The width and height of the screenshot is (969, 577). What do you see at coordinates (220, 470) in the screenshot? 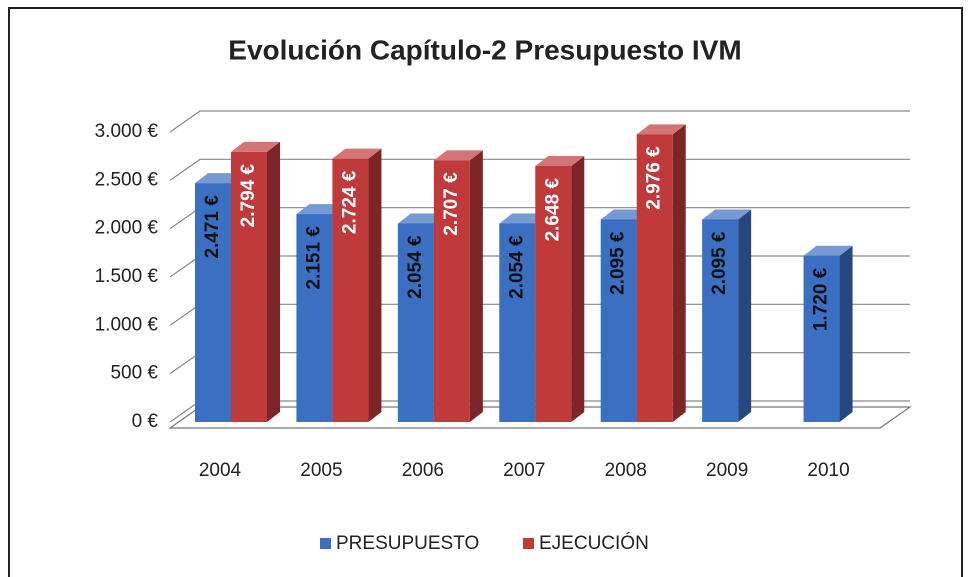
I see `x-tick-label: 2004` at bounding box center [220, 470].